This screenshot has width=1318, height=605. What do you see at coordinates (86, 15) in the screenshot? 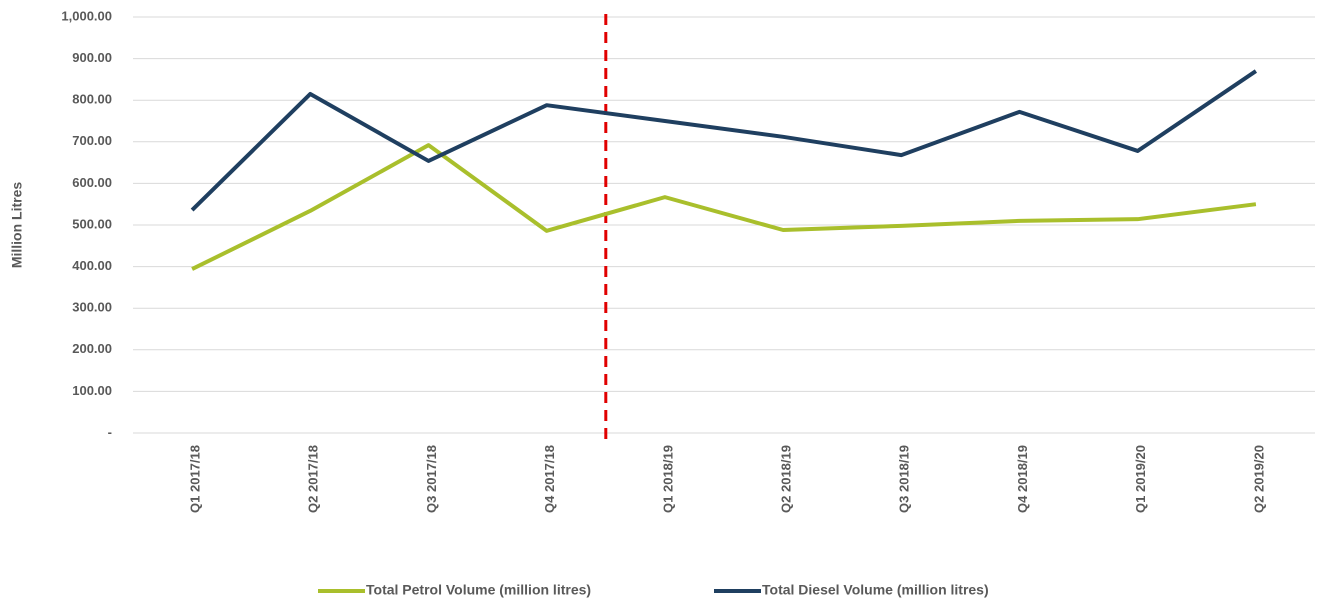
I see `y-tick-label: 1,000.00` at bounding box center [86, 15].